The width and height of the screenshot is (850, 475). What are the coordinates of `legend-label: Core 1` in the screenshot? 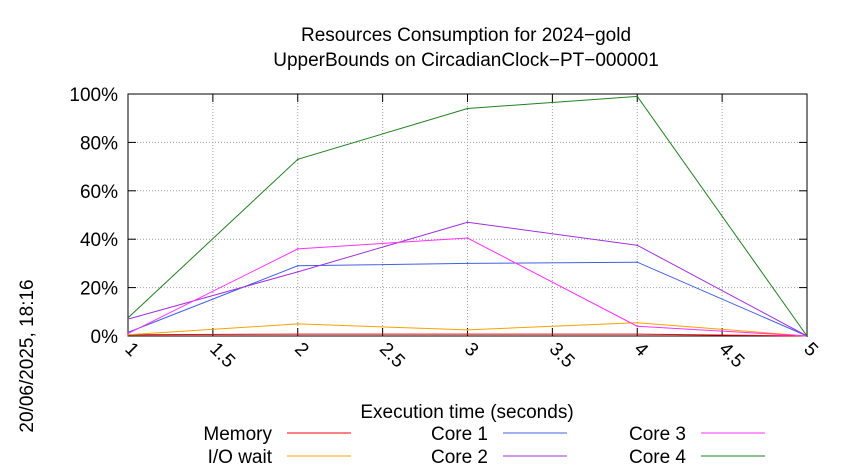 It's located at (459, 434).